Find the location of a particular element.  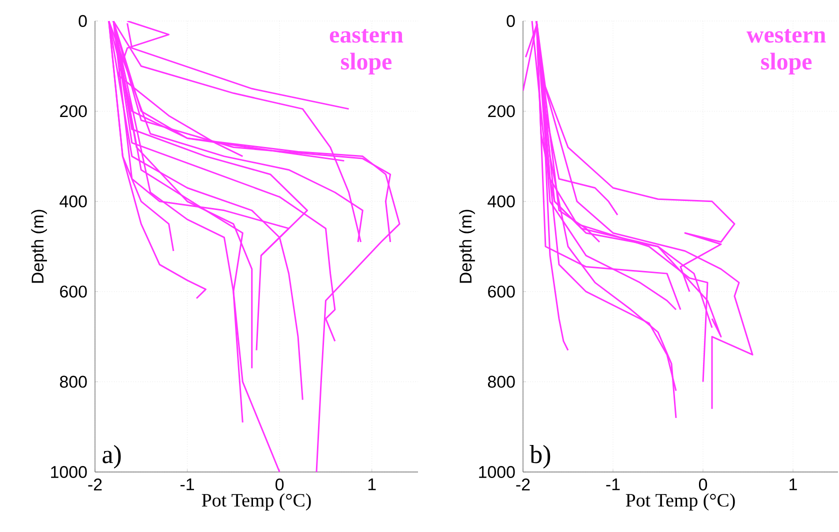

annotation: b) is located at coordinates (540, 456).